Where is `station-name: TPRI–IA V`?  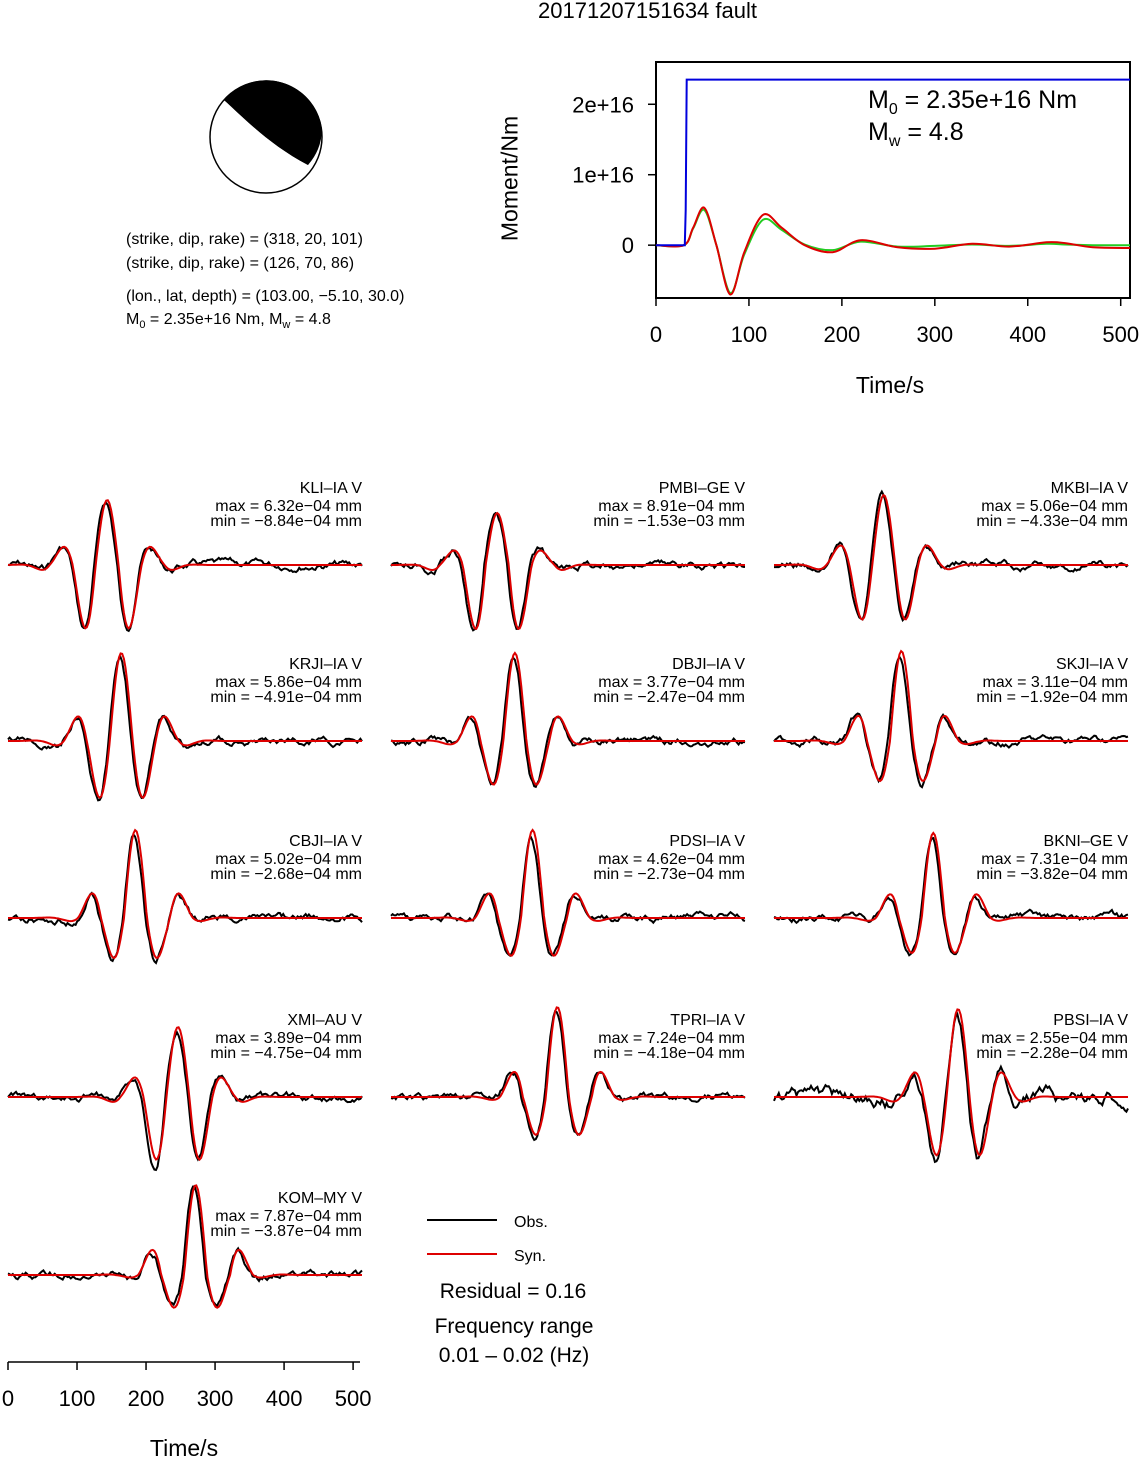
station-name: TPRI–IA V is located at coordinates (707, 1020).